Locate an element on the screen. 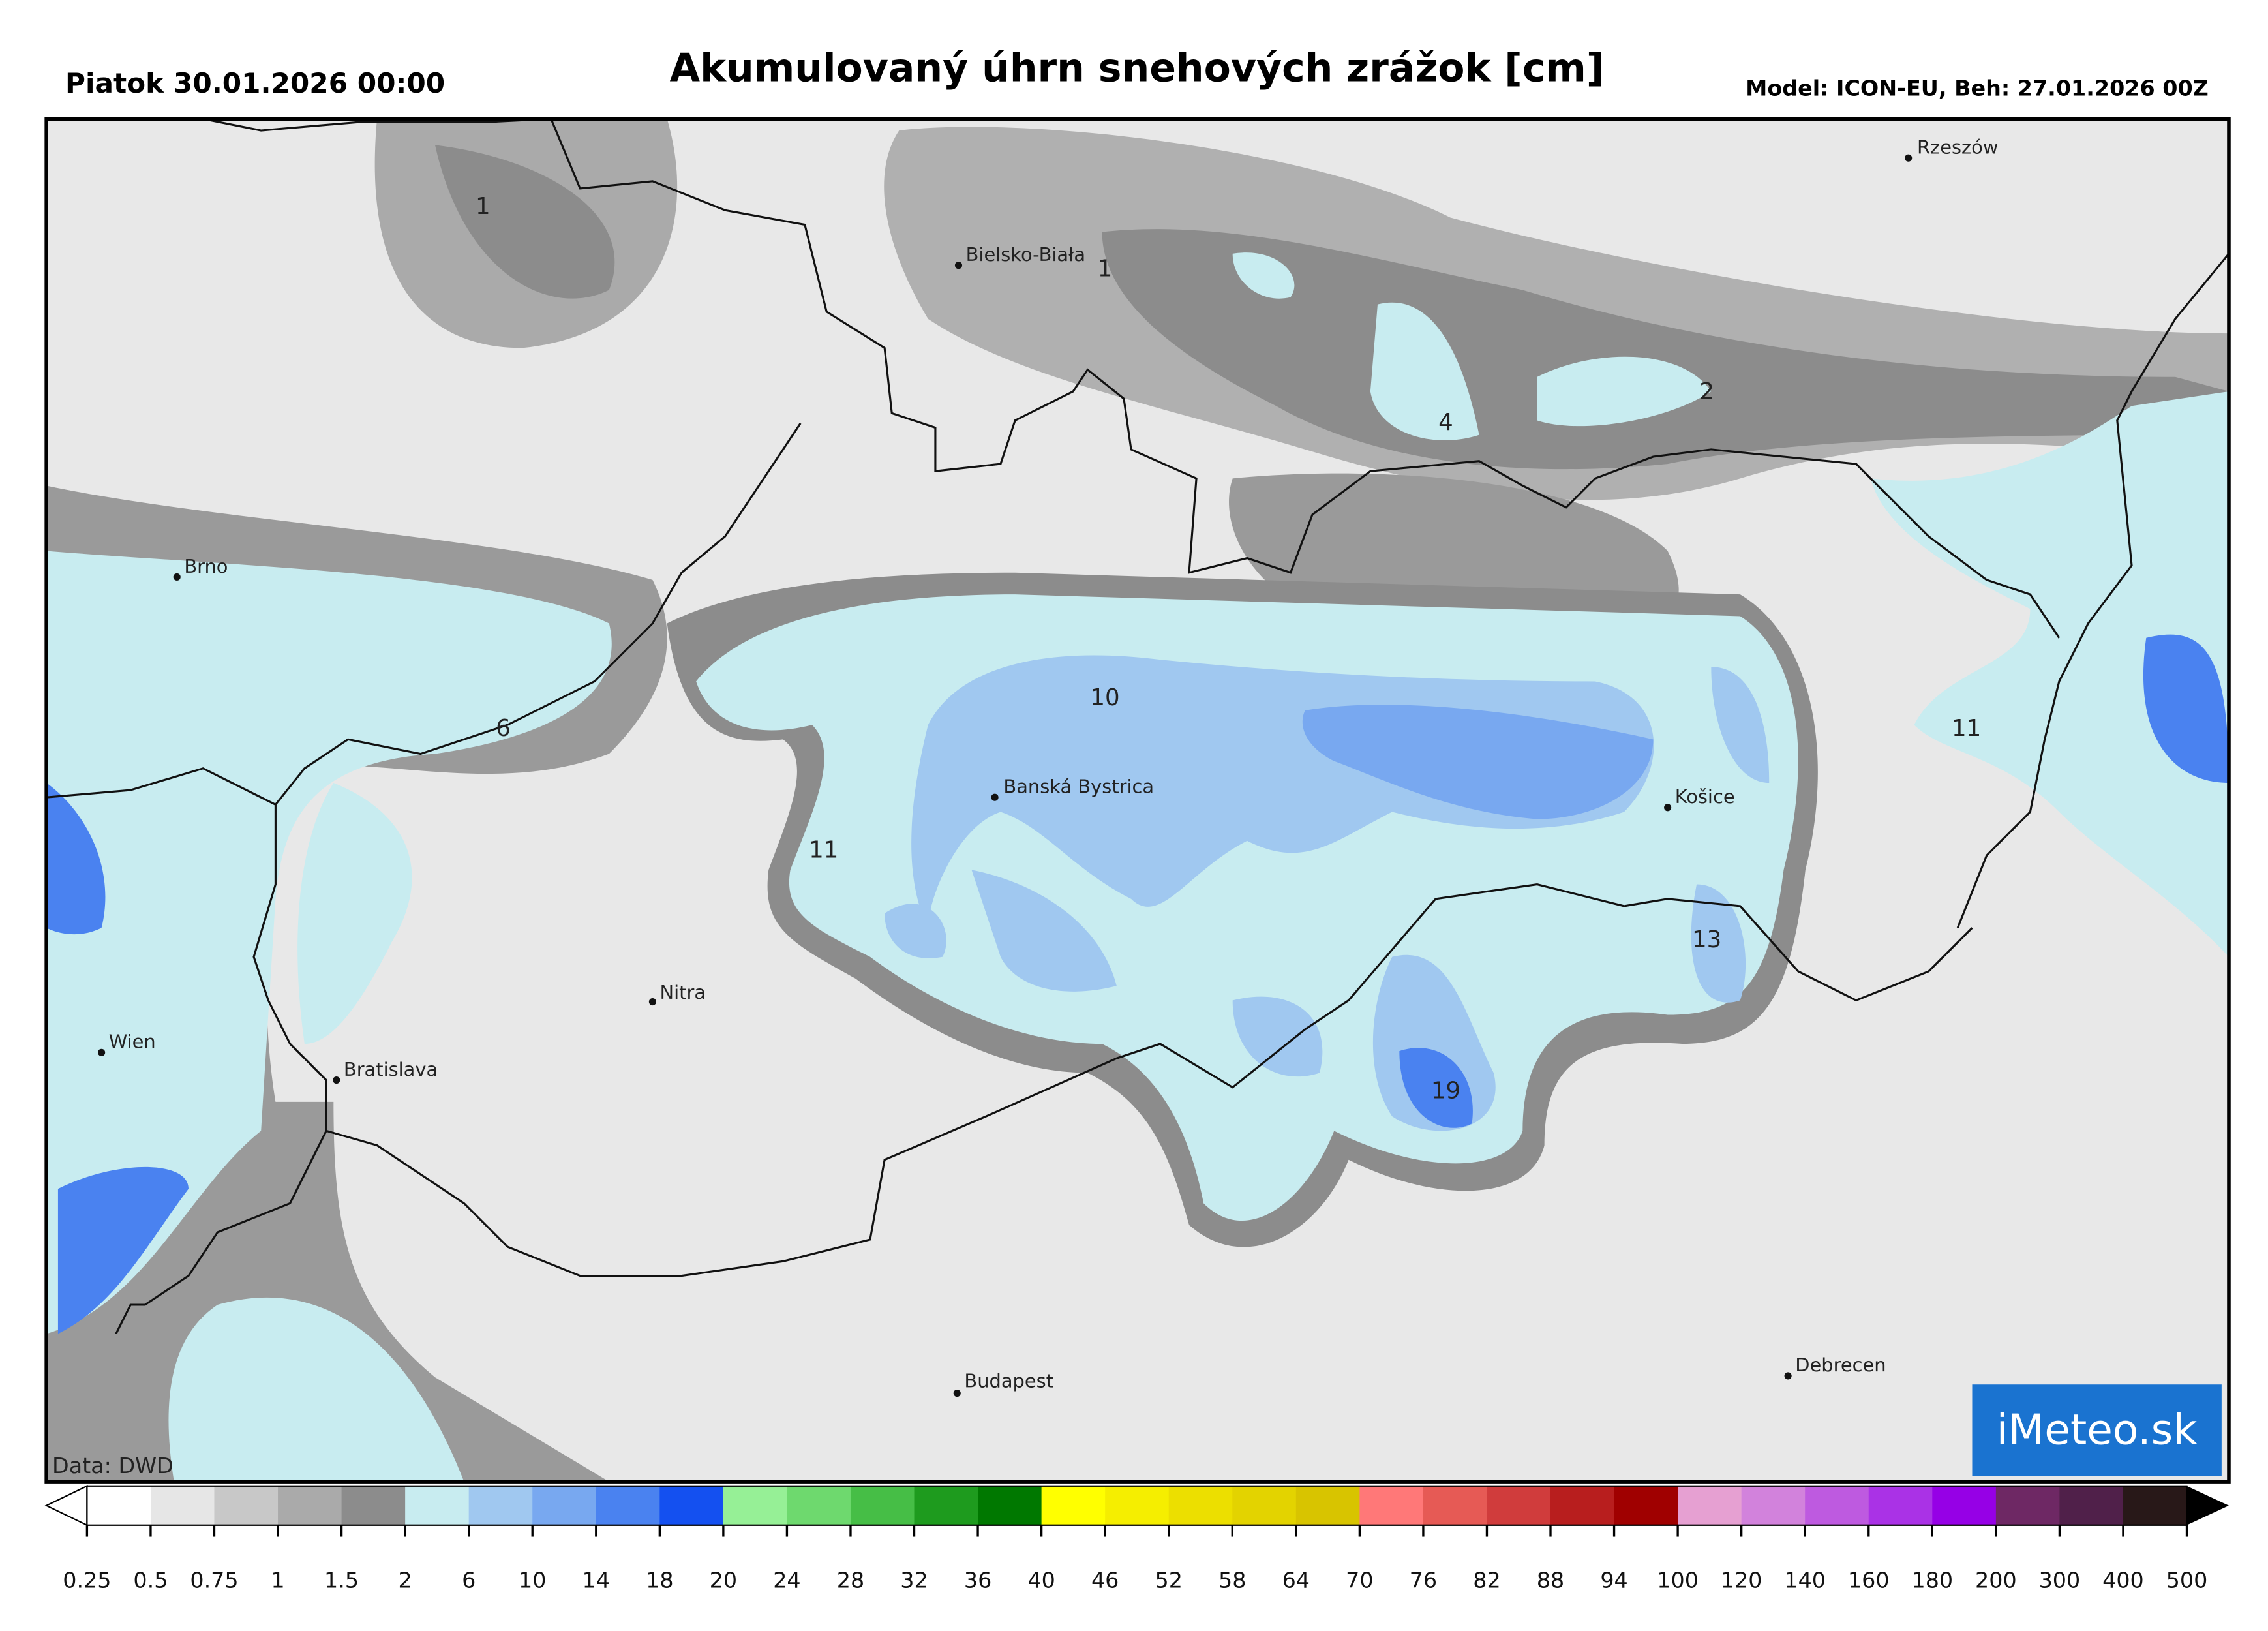 The image size is (2268, 1631). colorbar-tick-label: 6 is located at coordinates (469, 1580).